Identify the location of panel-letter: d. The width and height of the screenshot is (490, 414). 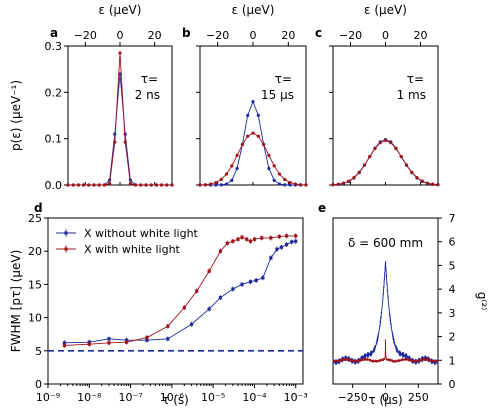
(38, 208).